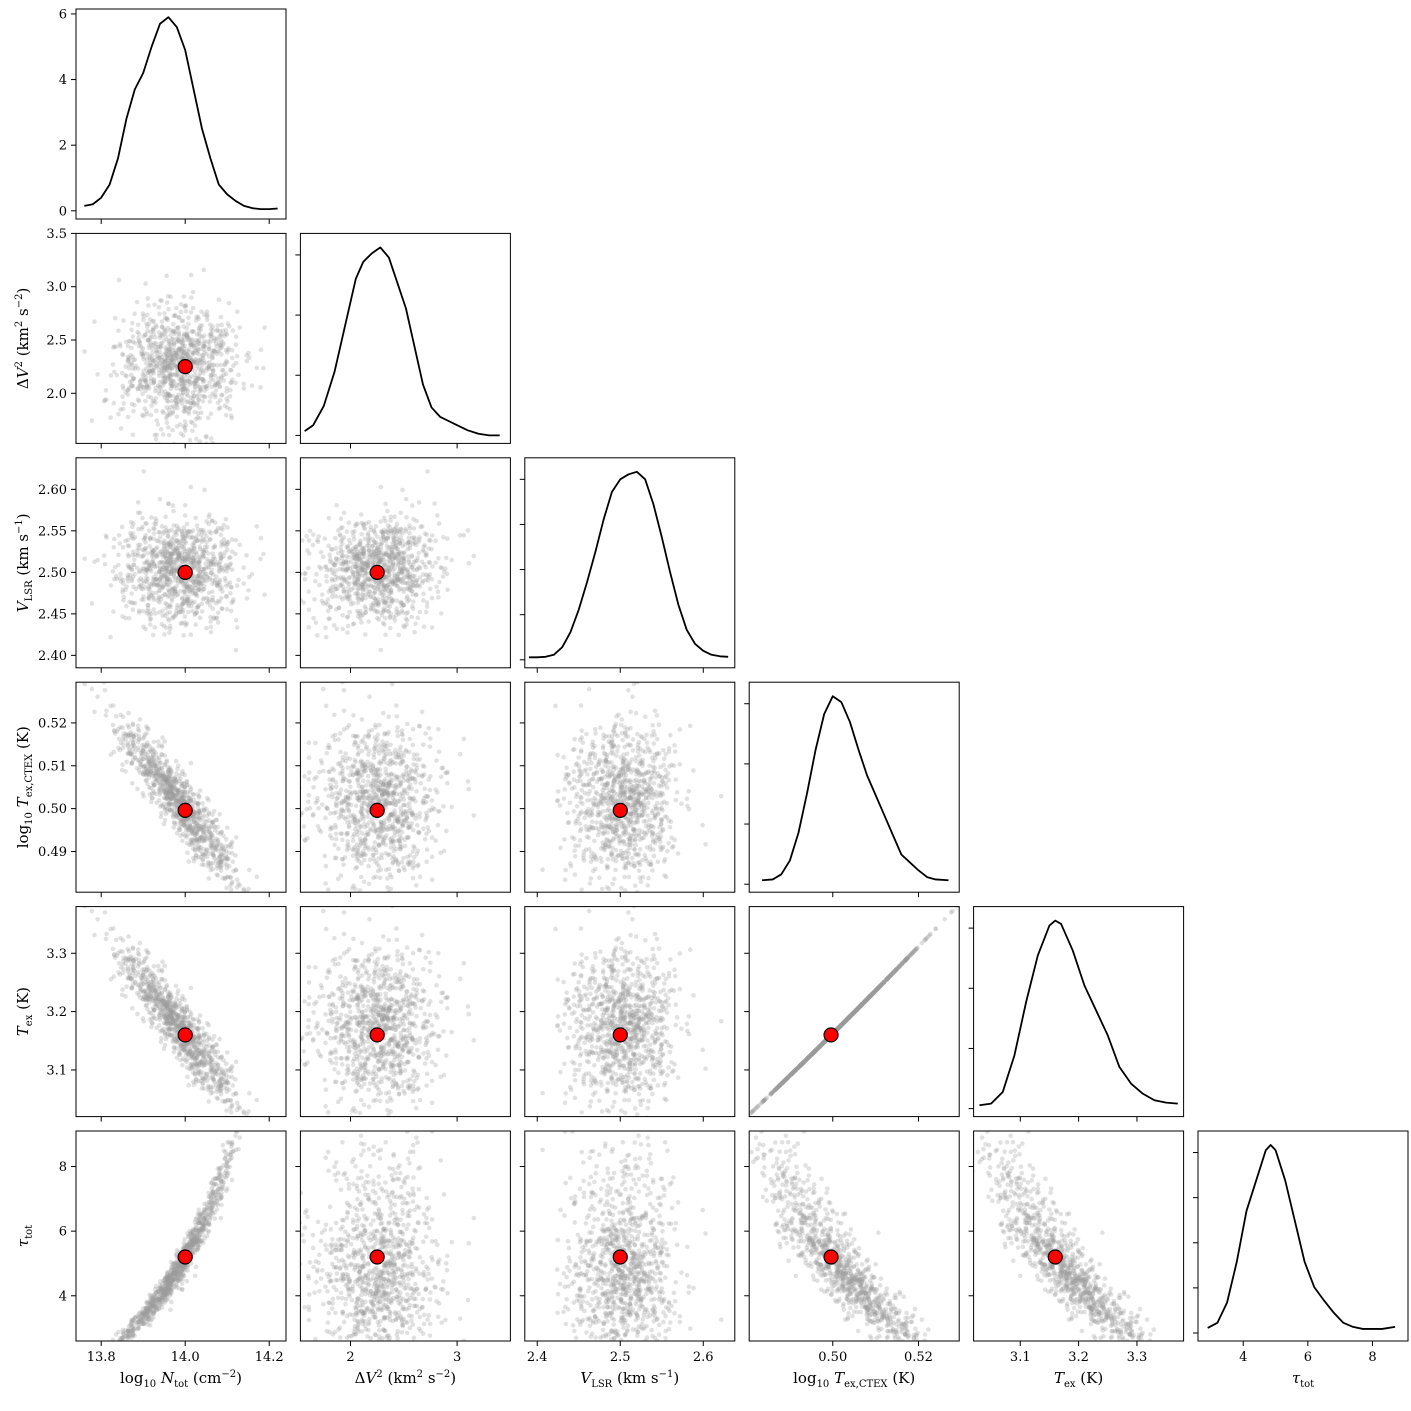 The height and width of the screenshot is (1411, 1411). I want to click on y-tick-label: 2.60, so click(52, 490).